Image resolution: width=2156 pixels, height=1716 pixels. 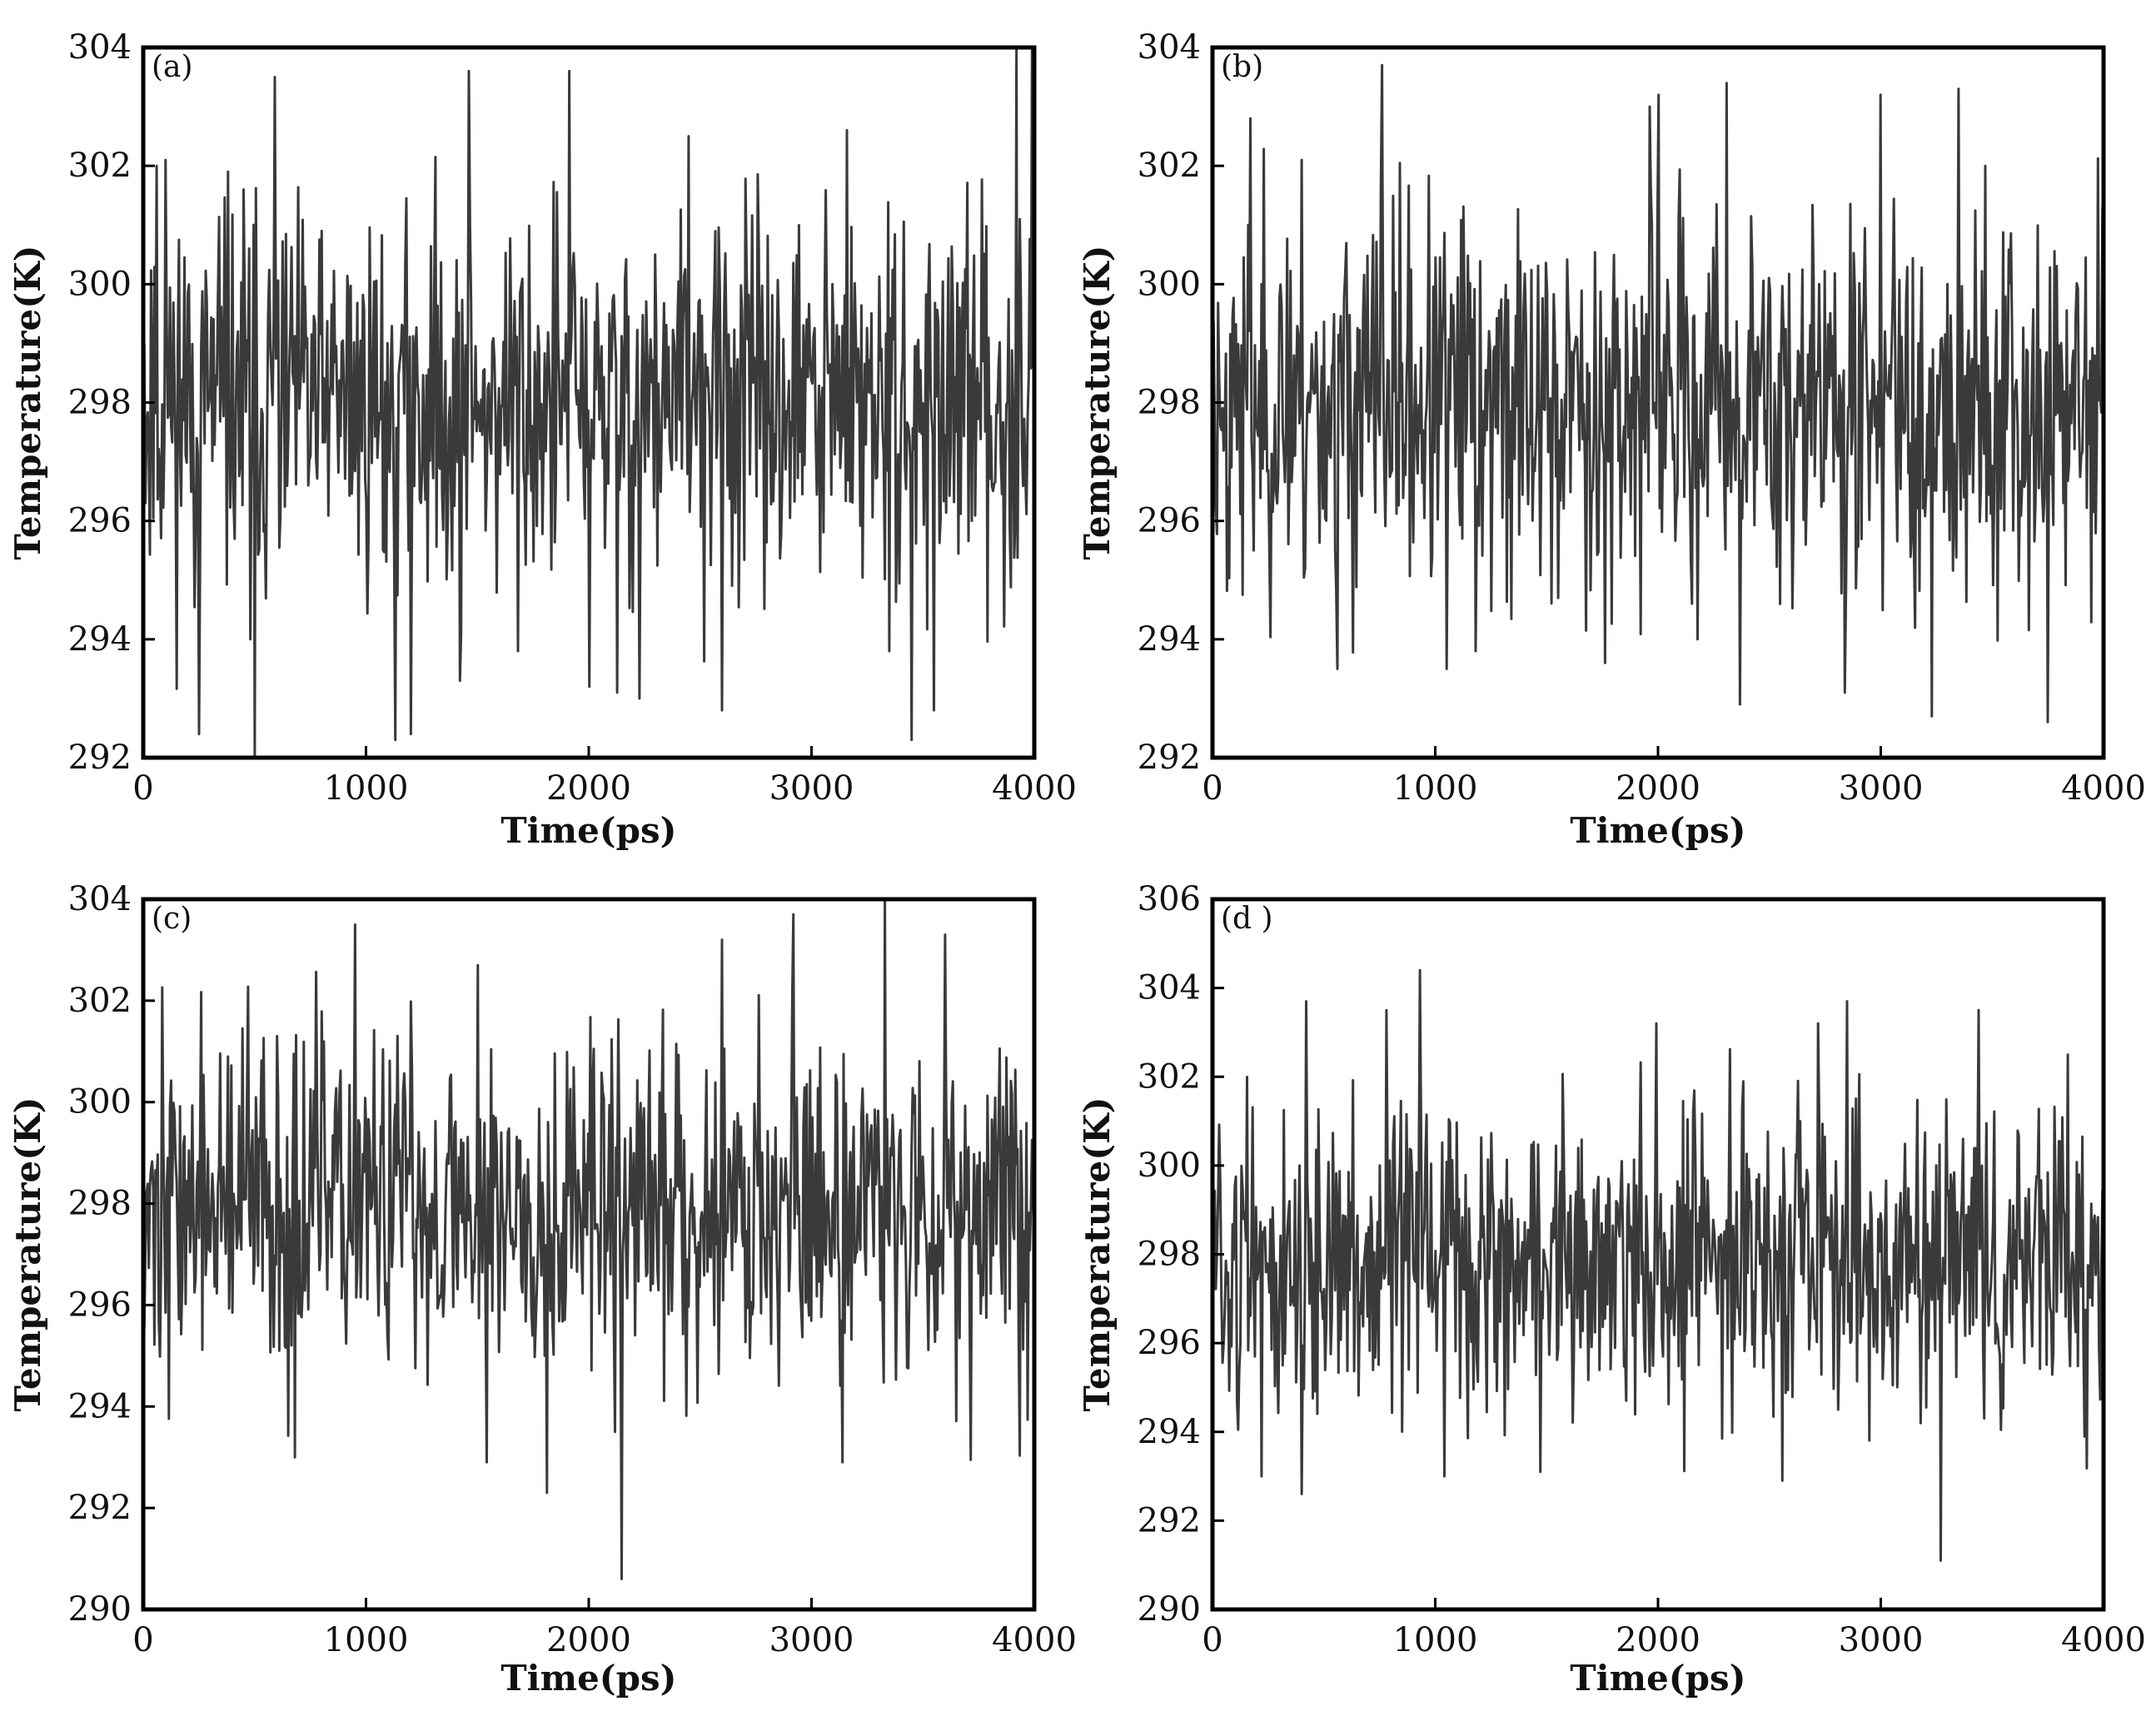 I want to click on panel-c-y-tick-label: 296, so click(x=100, y=1305).